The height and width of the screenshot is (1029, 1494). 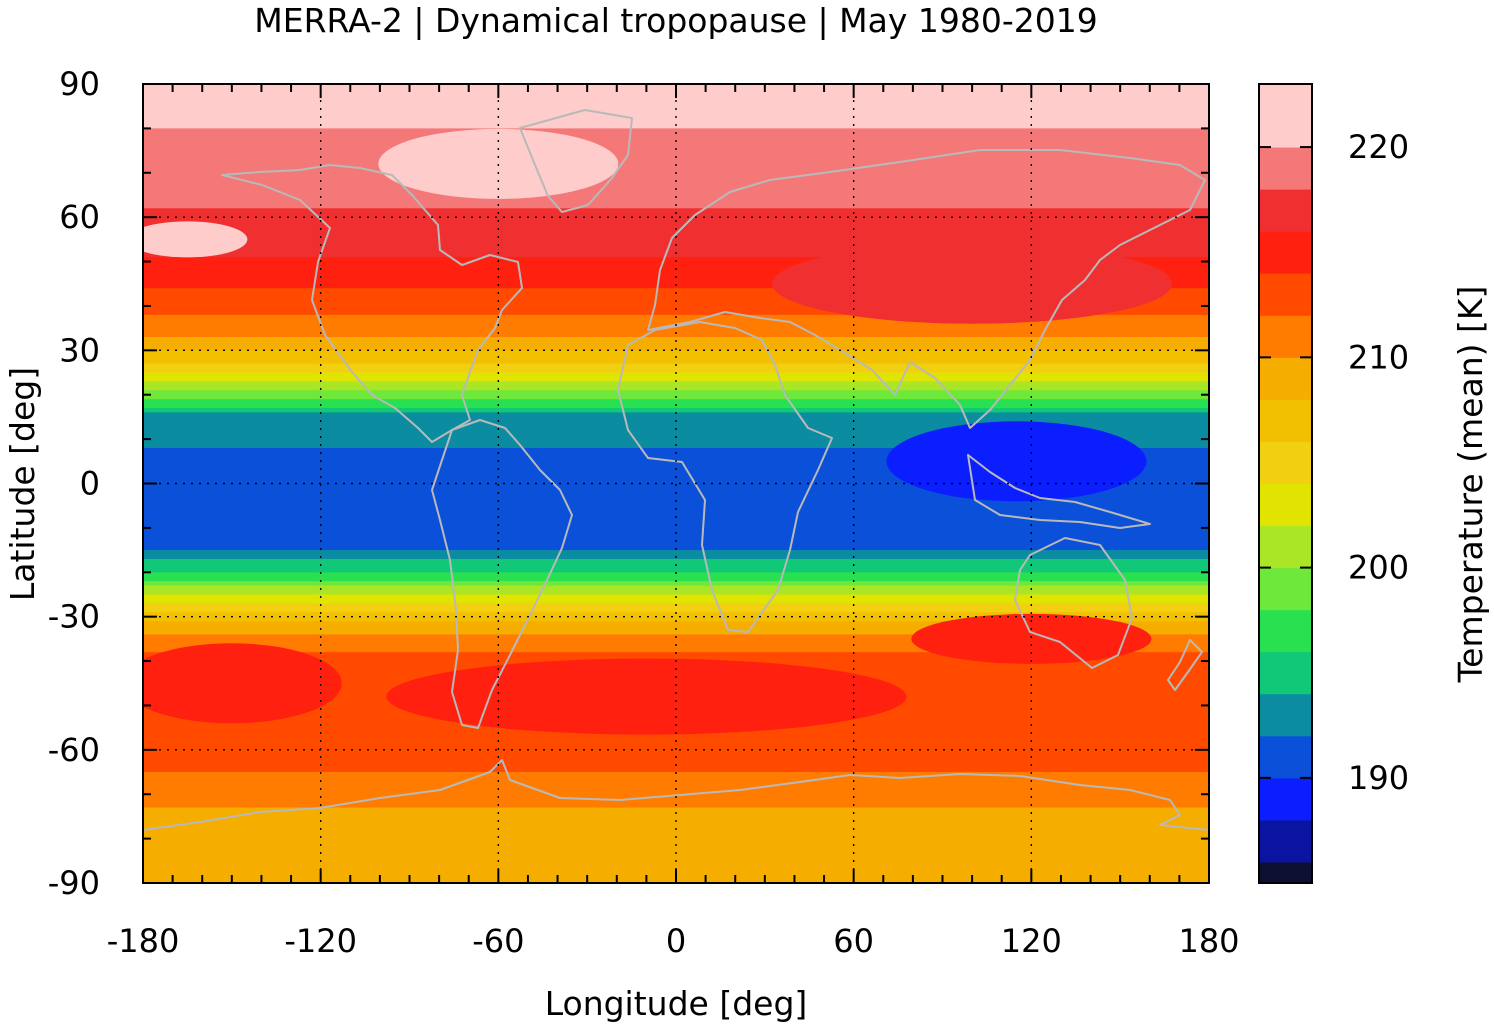 I want to click on colorbar-tick-label: 200, so click(x=1378, y=568).